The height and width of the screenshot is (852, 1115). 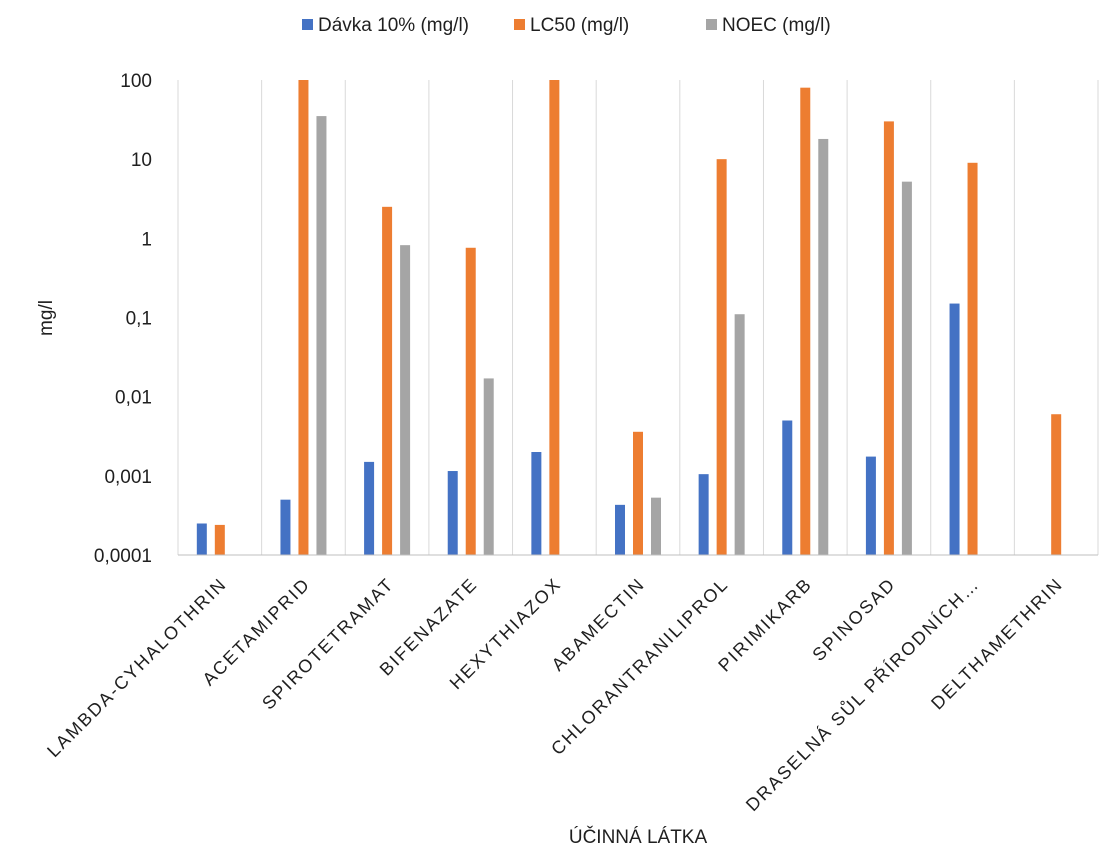 What do you see at coordinates (452, 513) in the screenshot?
I see `bar-davka-10-mg-l-bifenazate` at bounding box center [452, 513].